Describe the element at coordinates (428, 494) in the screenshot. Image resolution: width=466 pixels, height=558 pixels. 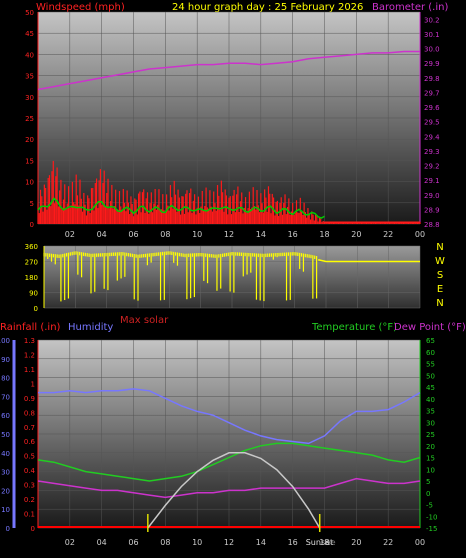
I see `temp-y-tick-label: 0` at that location.